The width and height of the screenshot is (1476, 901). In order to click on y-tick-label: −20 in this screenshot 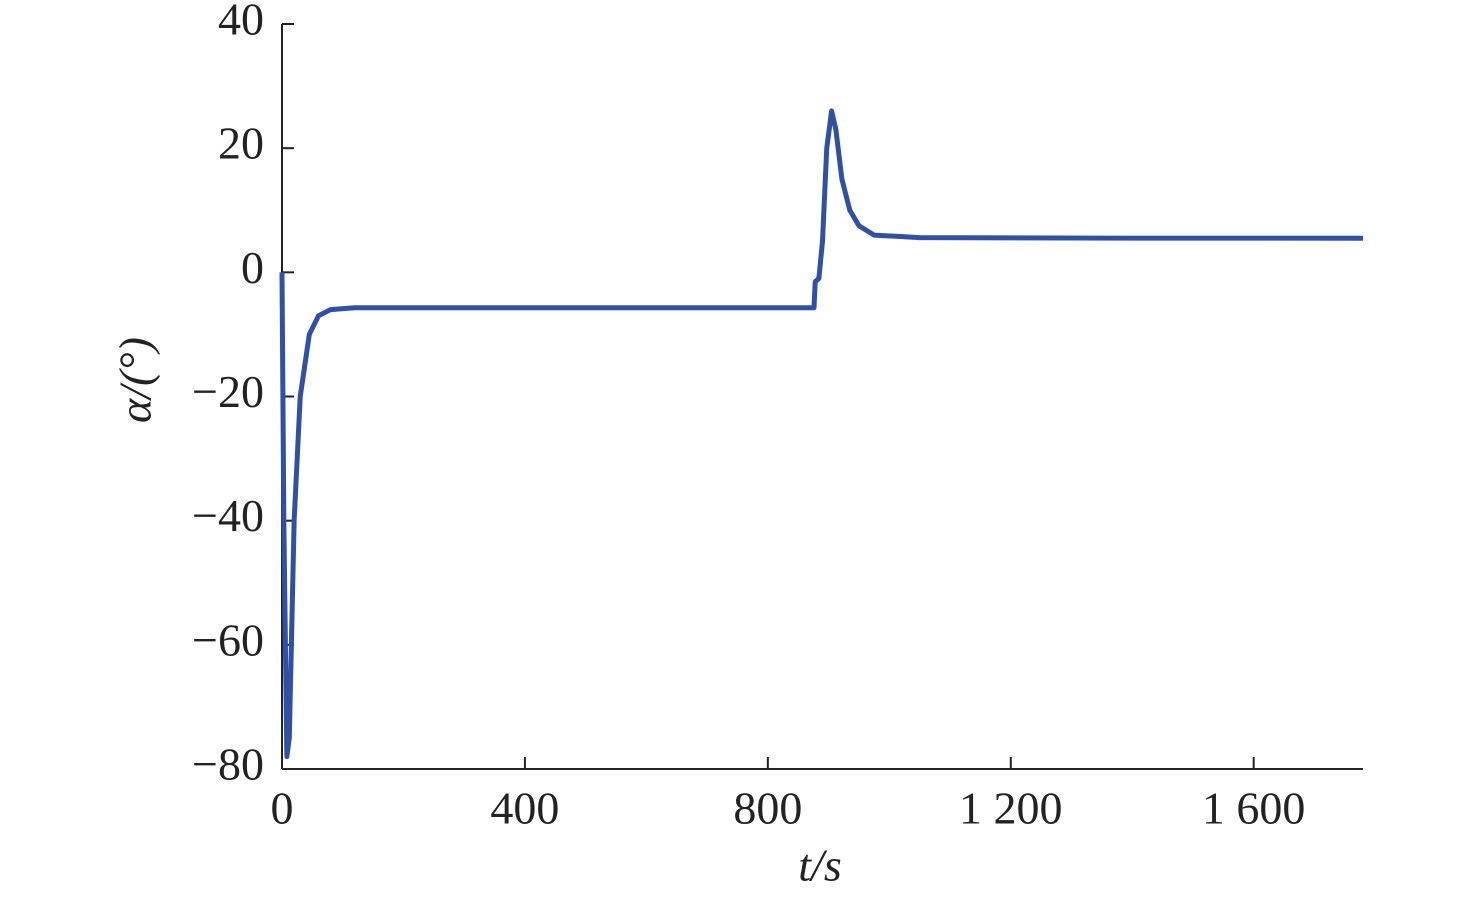, I will do `click(228, 391)`.